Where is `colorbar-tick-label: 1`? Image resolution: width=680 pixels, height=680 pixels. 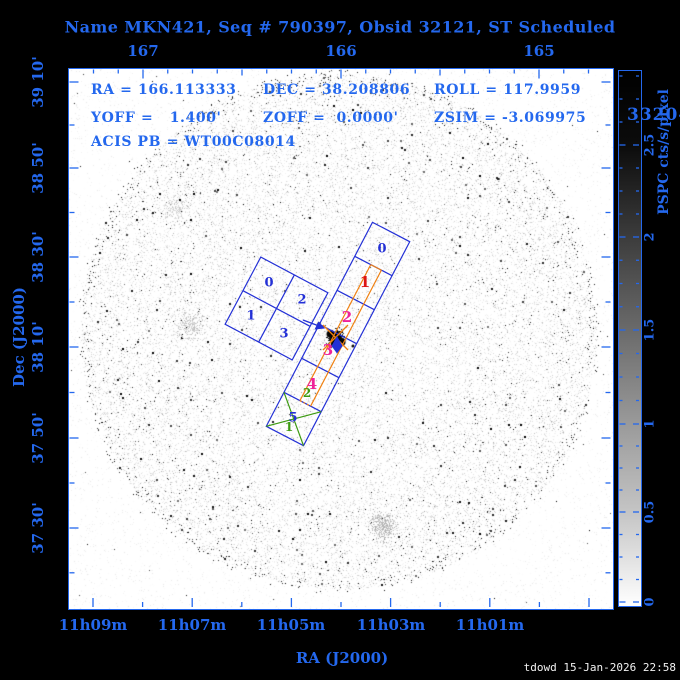 colorbar-tick-label: 1 is located at coordinates (650, 424).